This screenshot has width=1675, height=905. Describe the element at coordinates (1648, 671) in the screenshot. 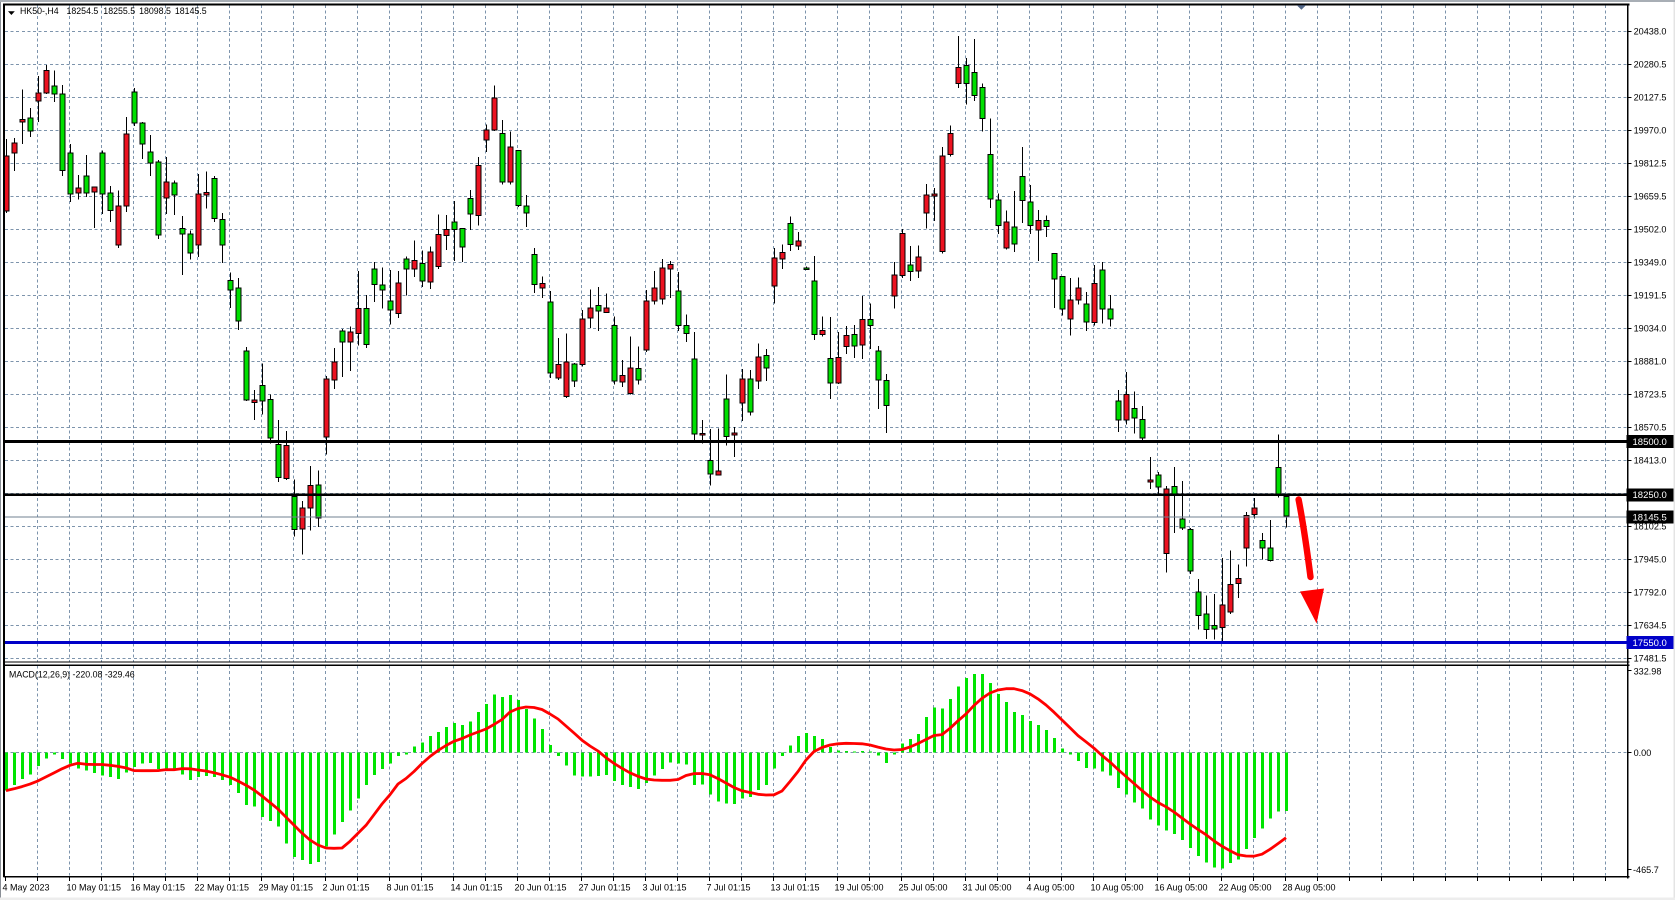

I see `svg-text: 332.98` at that location.